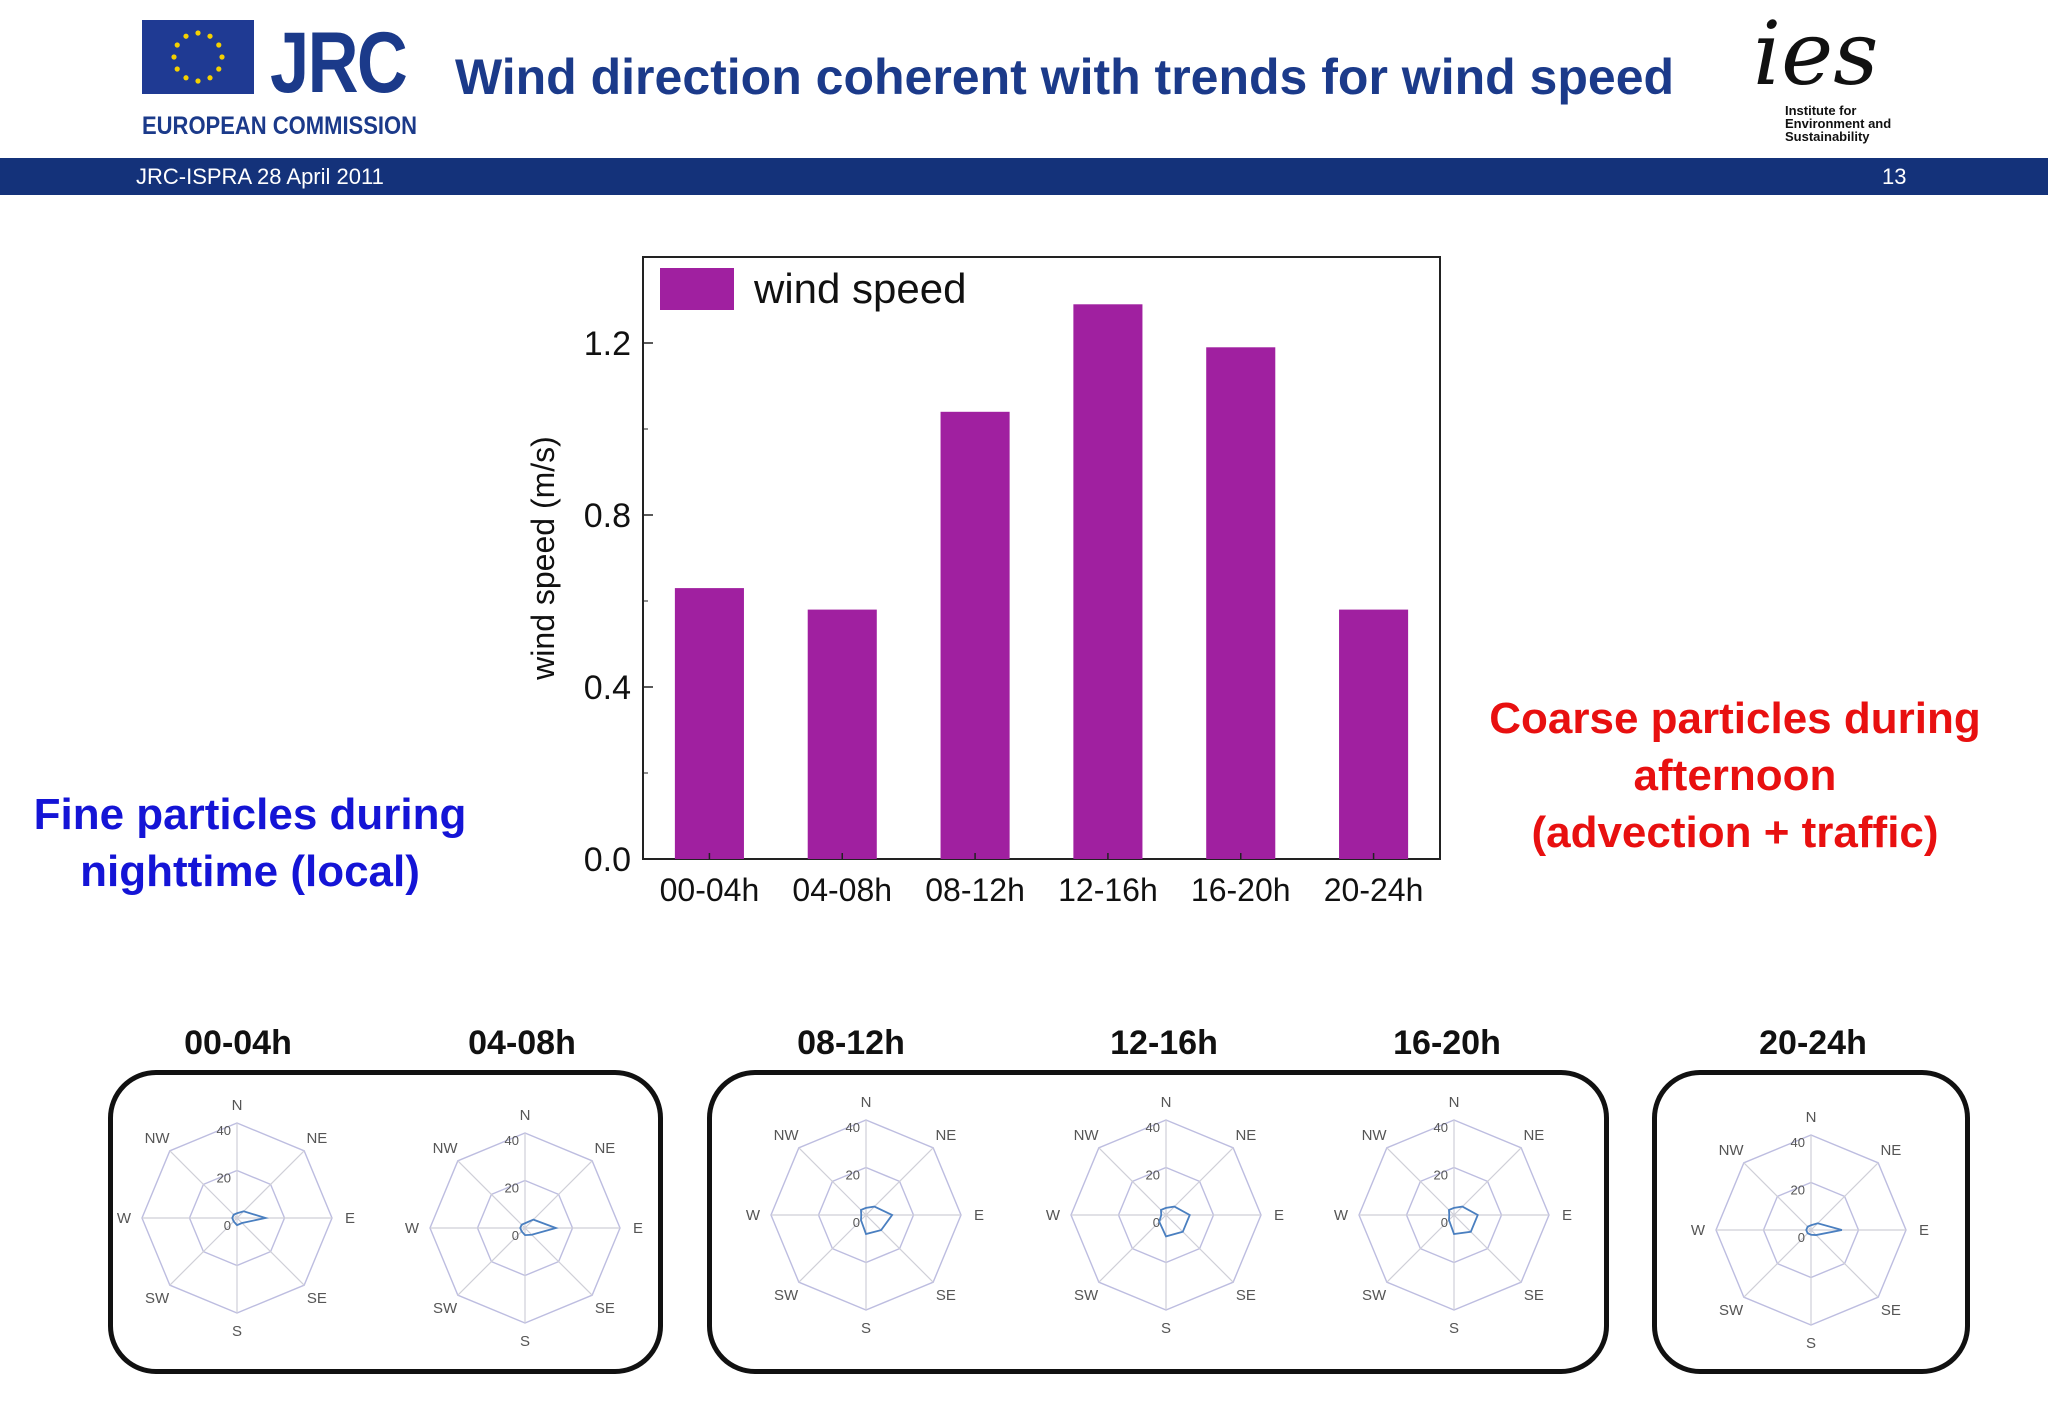  What do you see at coordinates (1815, 55) in the screenshot?
I see `ies-logo-text: ies` at bounding box center [1815, 55].